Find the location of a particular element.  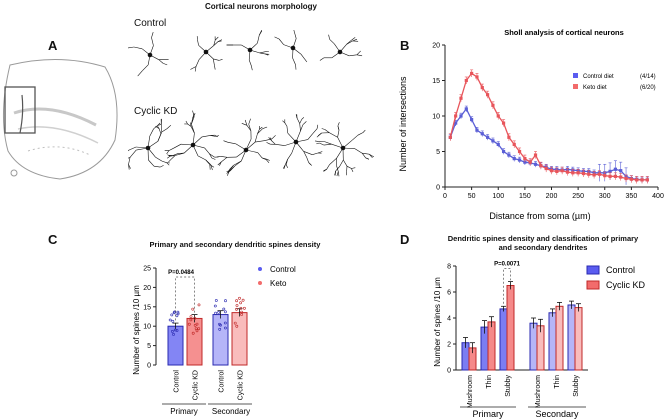

c-y-tick-label: 25 is located at coordinates (147, 269).